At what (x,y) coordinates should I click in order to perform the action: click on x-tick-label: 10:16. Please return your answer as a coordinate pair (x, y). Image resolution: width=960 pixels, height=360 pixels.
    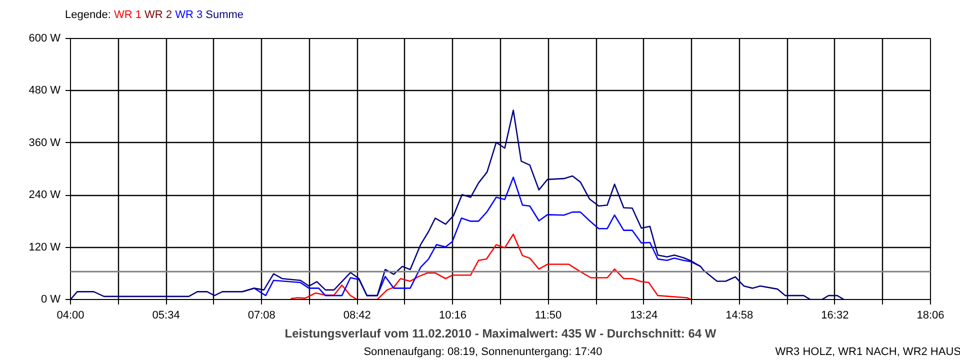
    Looking at the image, I should click on (452, 316).